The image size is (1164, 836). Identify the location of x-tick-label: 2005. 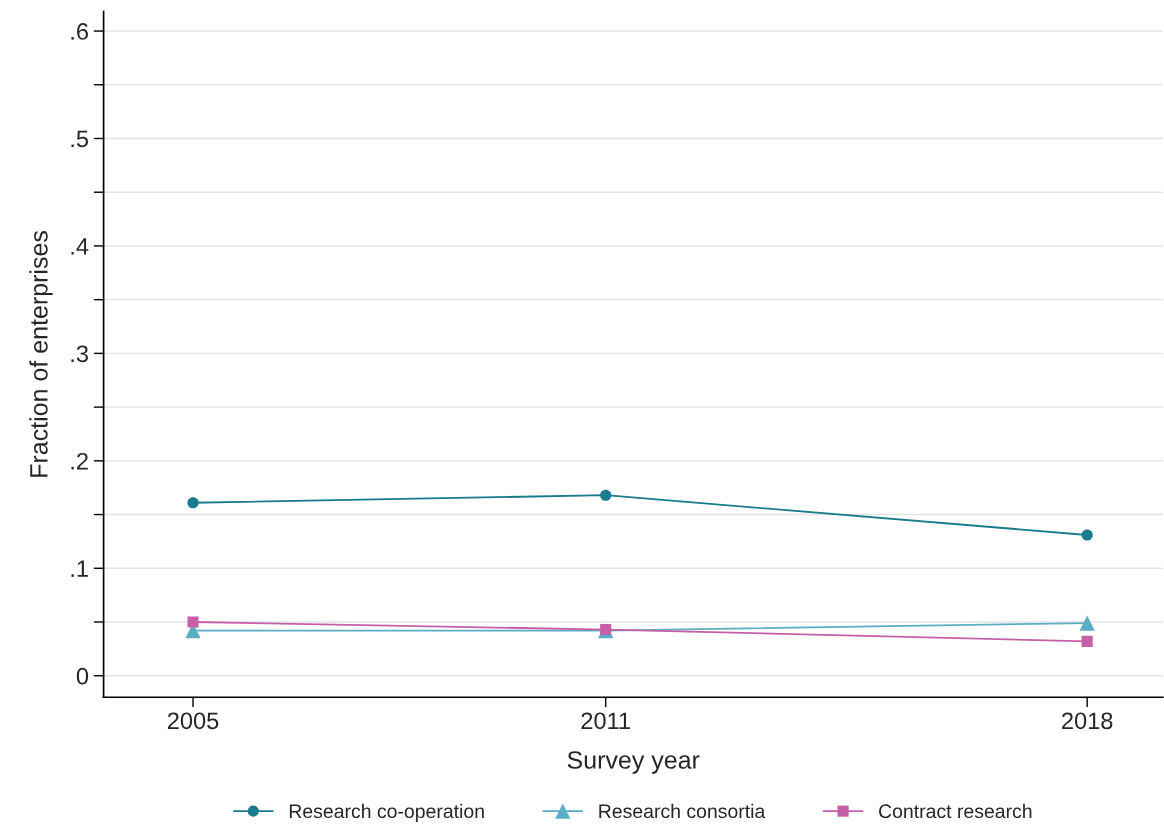
(193, 721).